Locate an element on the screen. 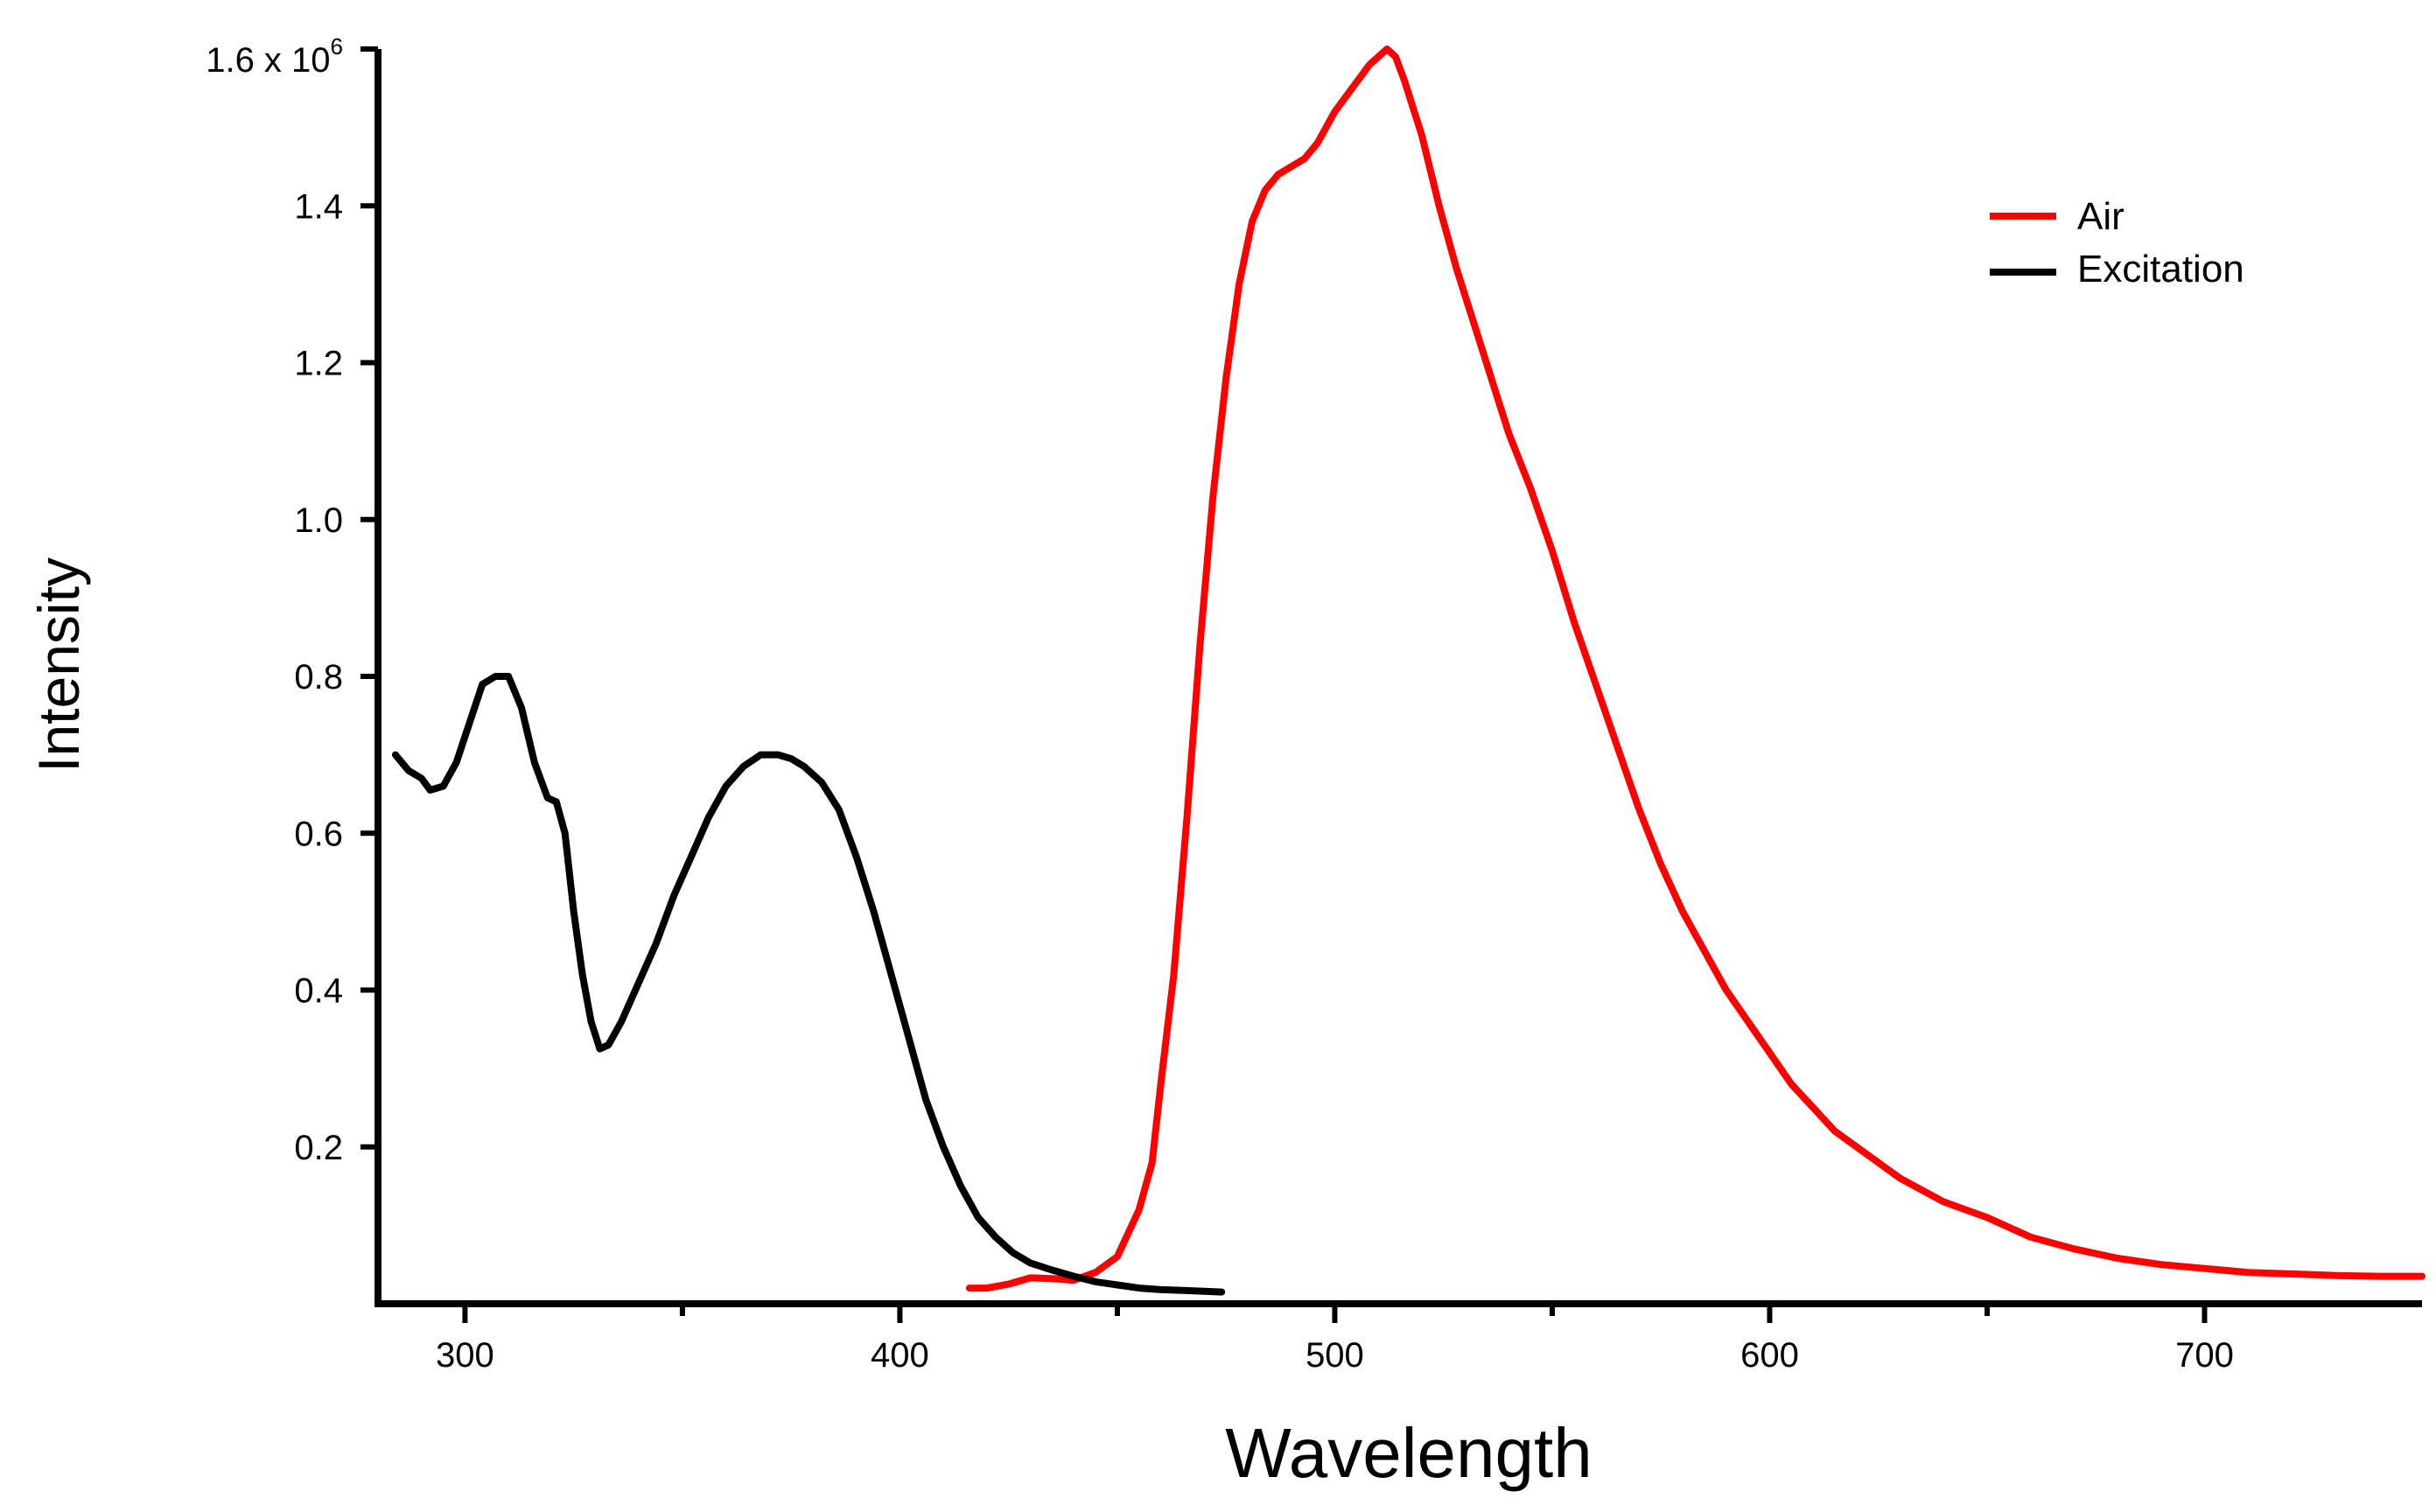 This screenshot has height=1512, width=2436. y-tick-label: 0.6 is located at coordinates (318, 834).